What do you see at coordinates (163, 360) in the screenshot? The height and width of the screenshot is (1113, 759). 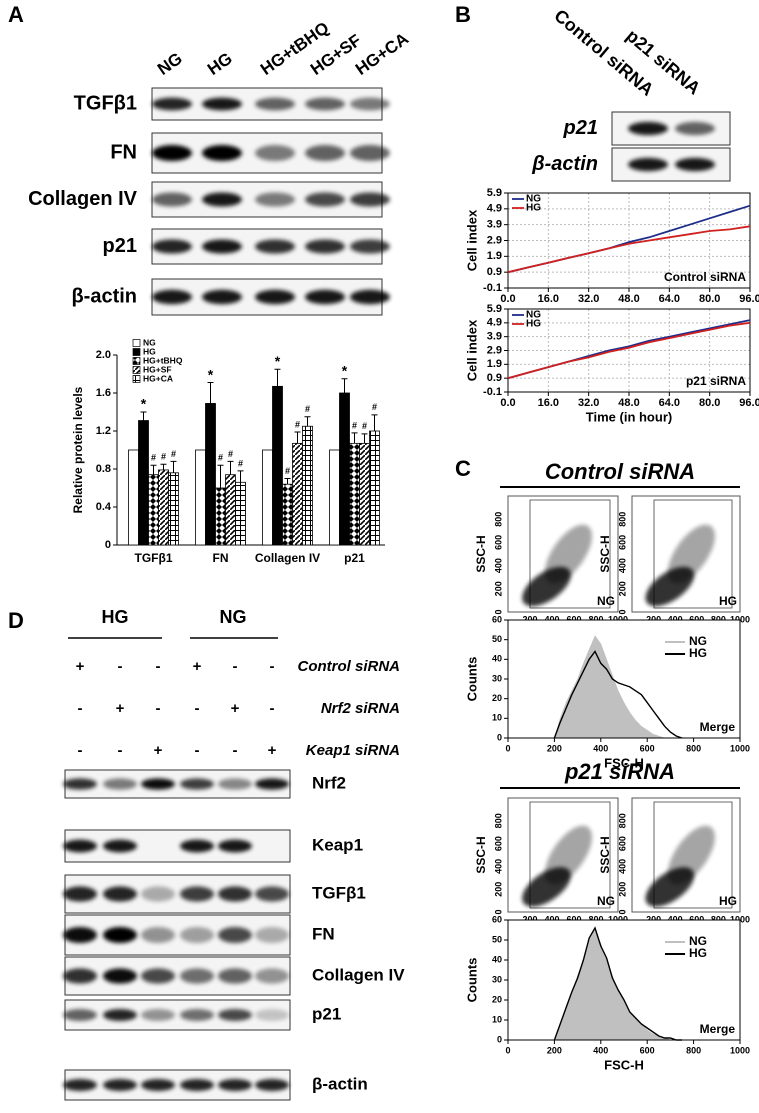 I see `legend-label: HG+tBHQ` at bounding box center [163, 360].